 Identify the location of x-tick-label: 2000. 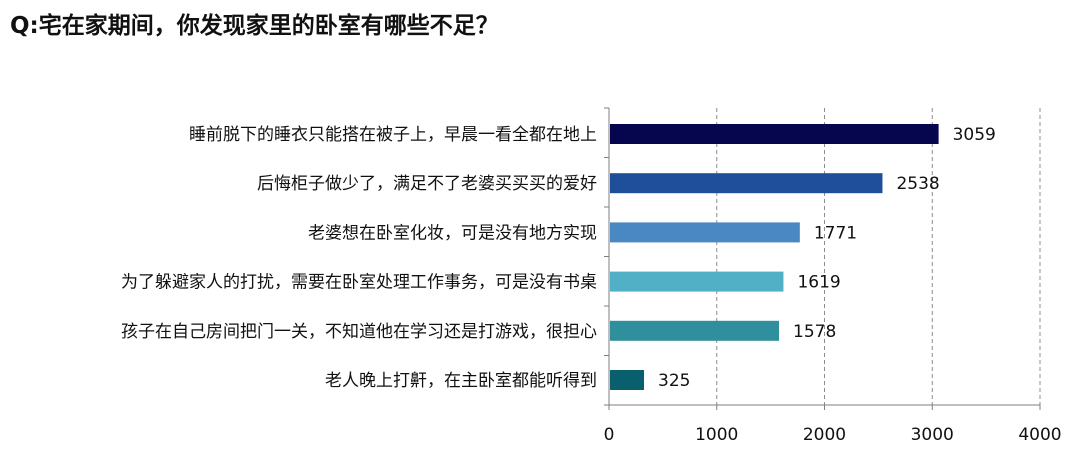
(824, 435).